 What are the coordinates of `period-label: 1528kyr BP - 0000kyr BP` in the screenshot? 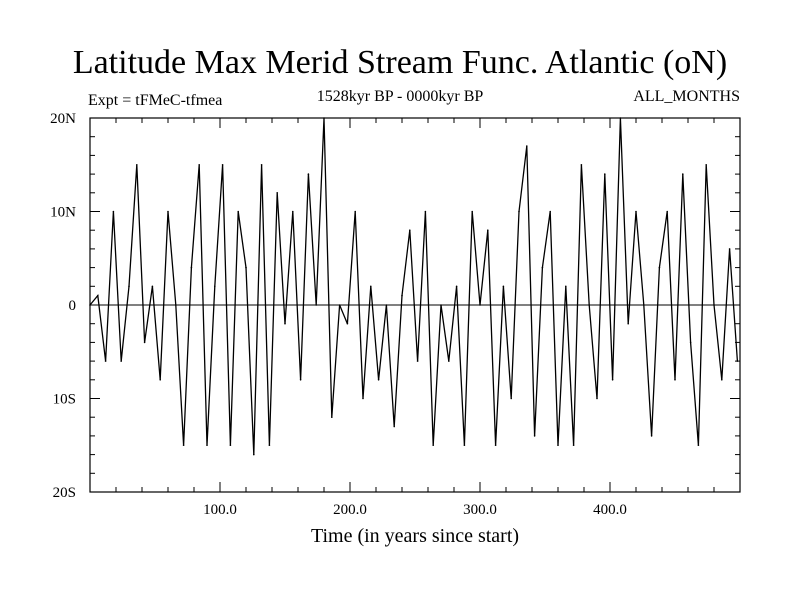 It's located at (400, 96).